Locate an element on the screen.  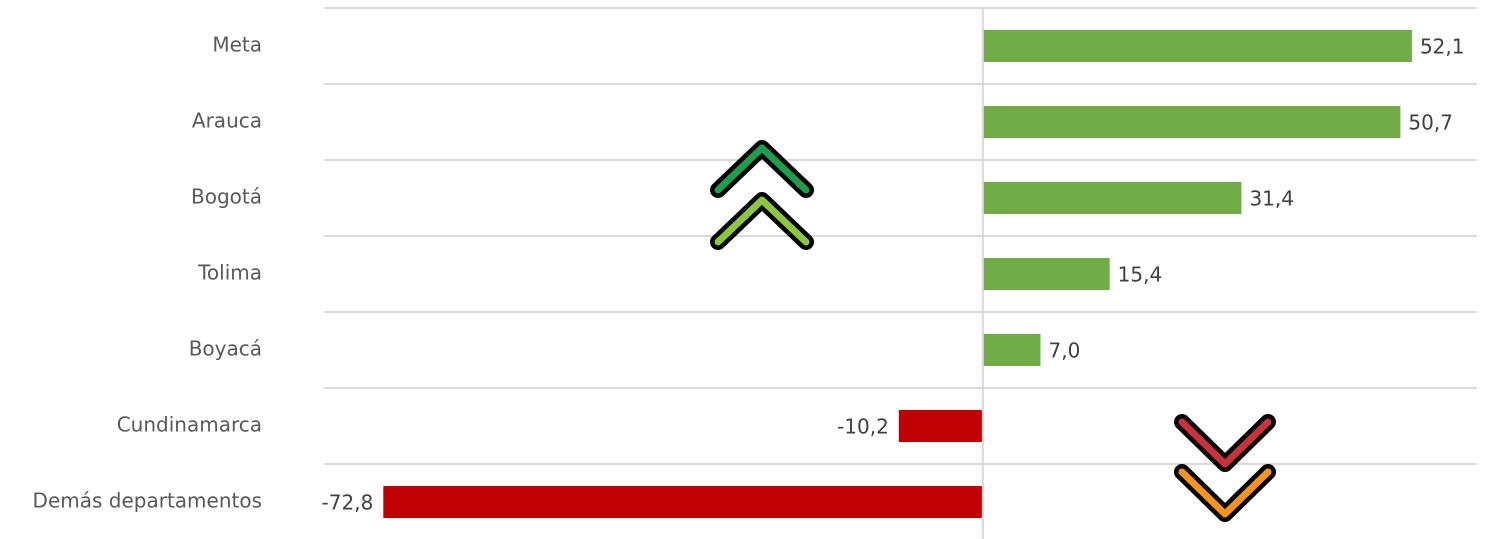
category-label: Meta is located at coordinates (237, 45).